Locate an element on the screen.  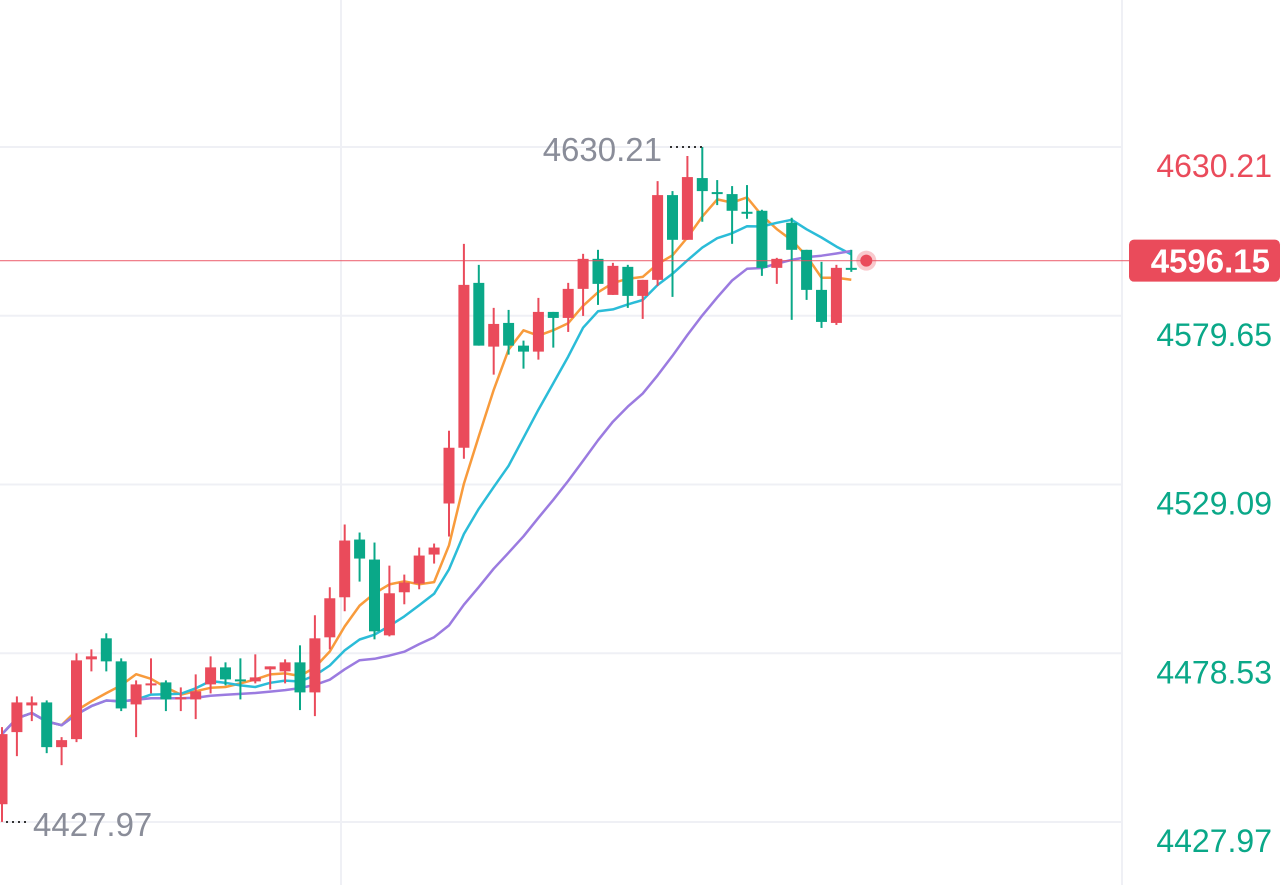
price-axis-tick: 4427.97 is located at coordinates (1214, 841).